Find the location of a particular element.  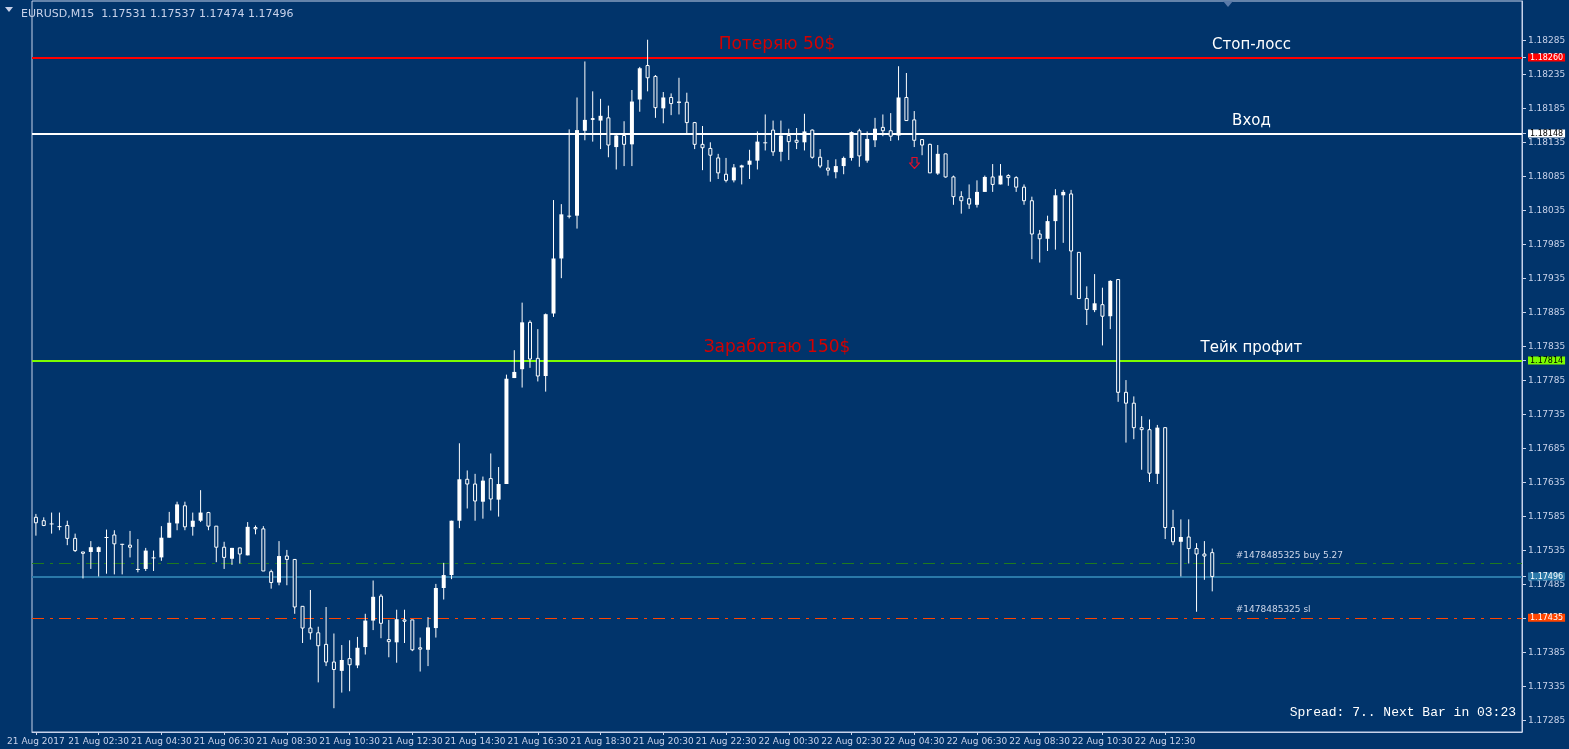

y-tick-label: 1.18085 is located at coordinates (1547, 176).